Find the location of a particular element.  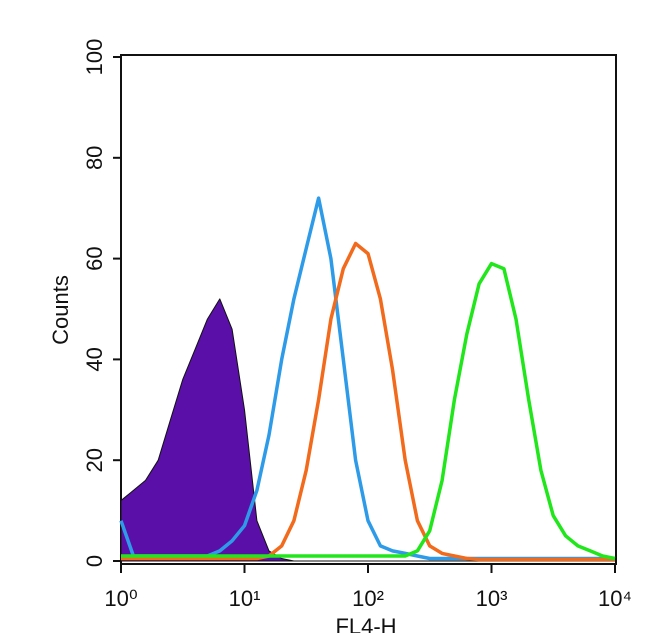

x-tick-label: 10⁰ is located at coordinates (120, 598).